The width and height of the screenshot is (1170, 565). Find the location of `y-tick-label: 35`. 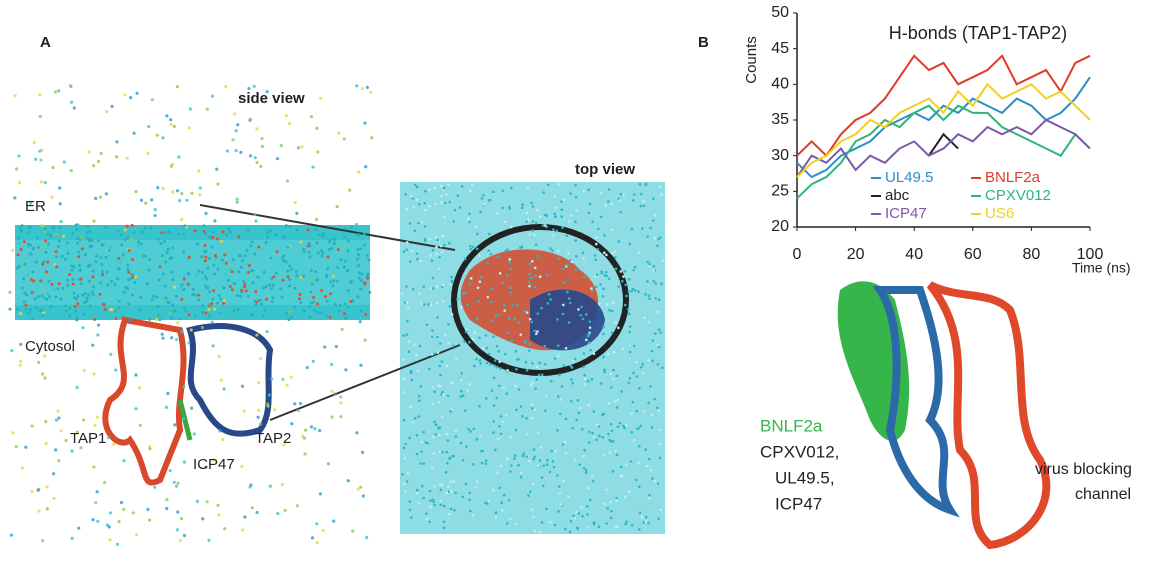

y-tick-label: 35 is located at coordinates (780, 119).